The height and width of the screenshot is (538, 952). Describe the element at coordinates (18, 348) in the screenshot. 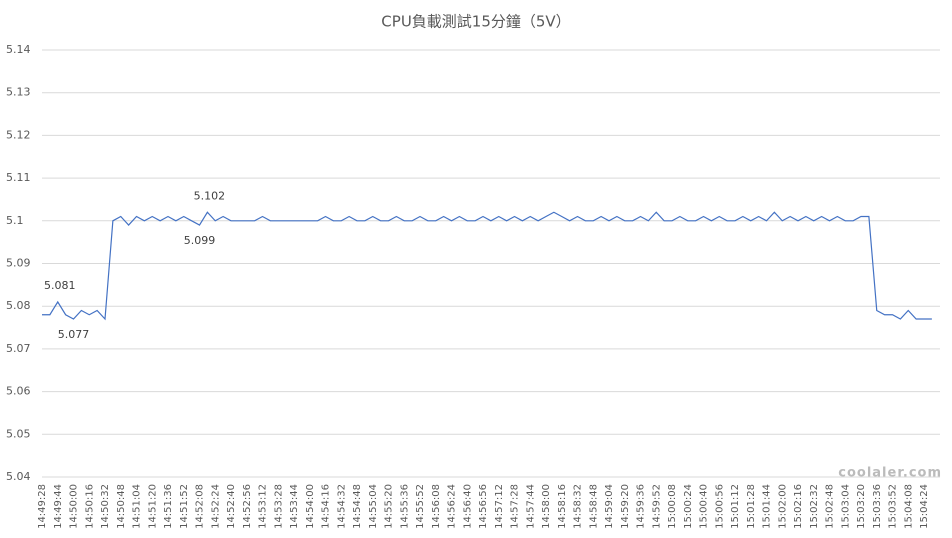

I see `y-tick-label: 5.07` at that location.